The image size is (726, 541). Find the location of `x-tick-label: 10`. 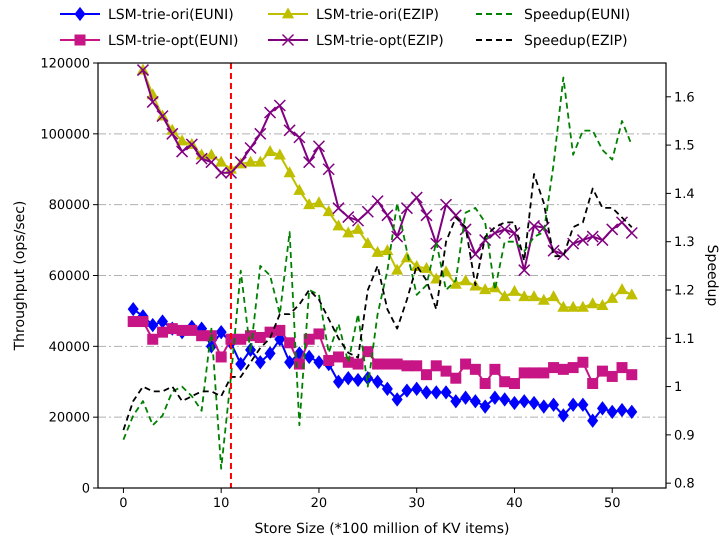

x-tick-label: 10 is located at coordinates (221, 503).